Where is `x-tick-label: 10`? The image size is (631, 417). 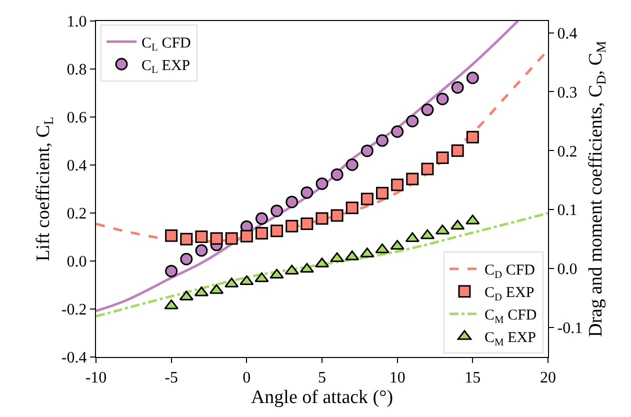
x-tick-label: 10 is located at coordinates (397, 377).